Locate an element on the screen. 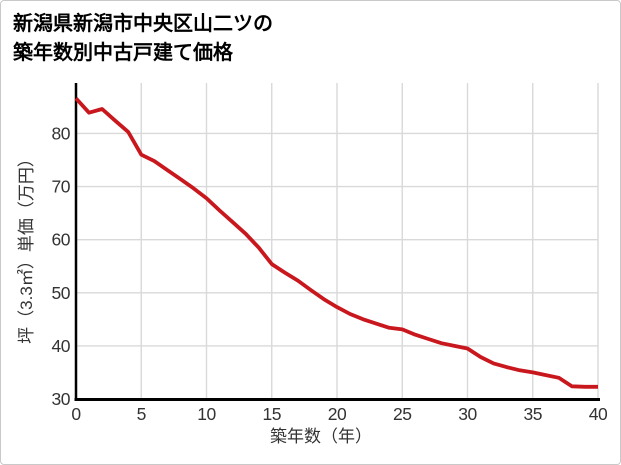 The height and width of the screenshot is (465, 621). y-tick-label: 80 is located at coordinates (61, 133).